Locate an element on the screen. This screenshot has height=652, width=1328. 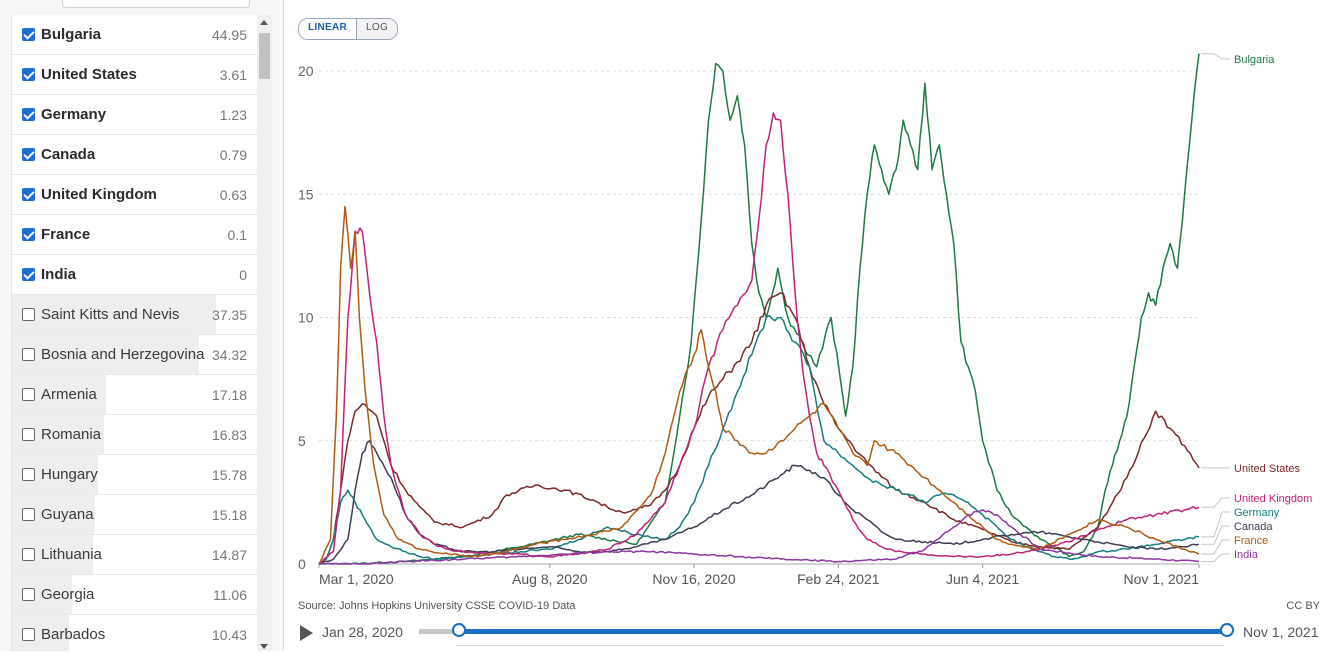
y-tick-label: 5 is located at coordinates (302, 441).